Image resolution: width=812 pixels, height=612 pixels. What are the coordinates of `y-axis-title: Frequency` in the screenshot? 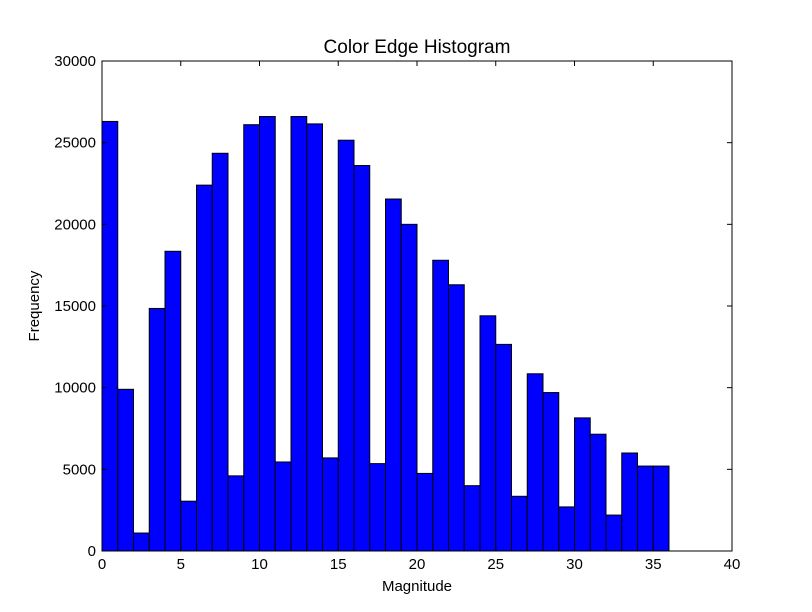 It's located at (34, 305).